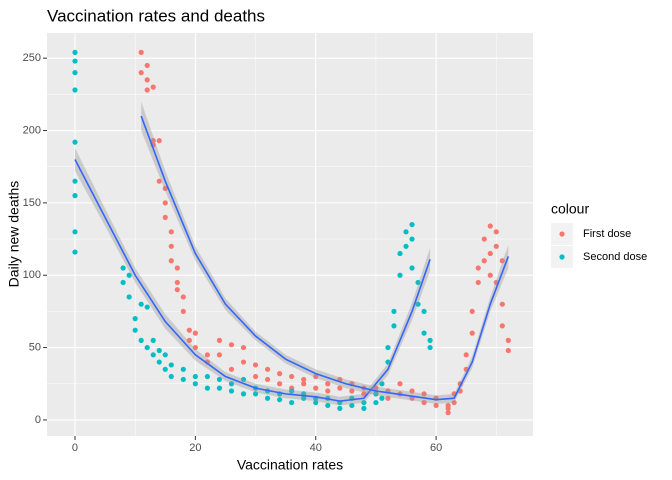 This screenshot has height=480, width=672. What do you see at coordinates (75, 448) in the screenshot?
I see `x-tick-label: 0` at bounding box center [75, 448].